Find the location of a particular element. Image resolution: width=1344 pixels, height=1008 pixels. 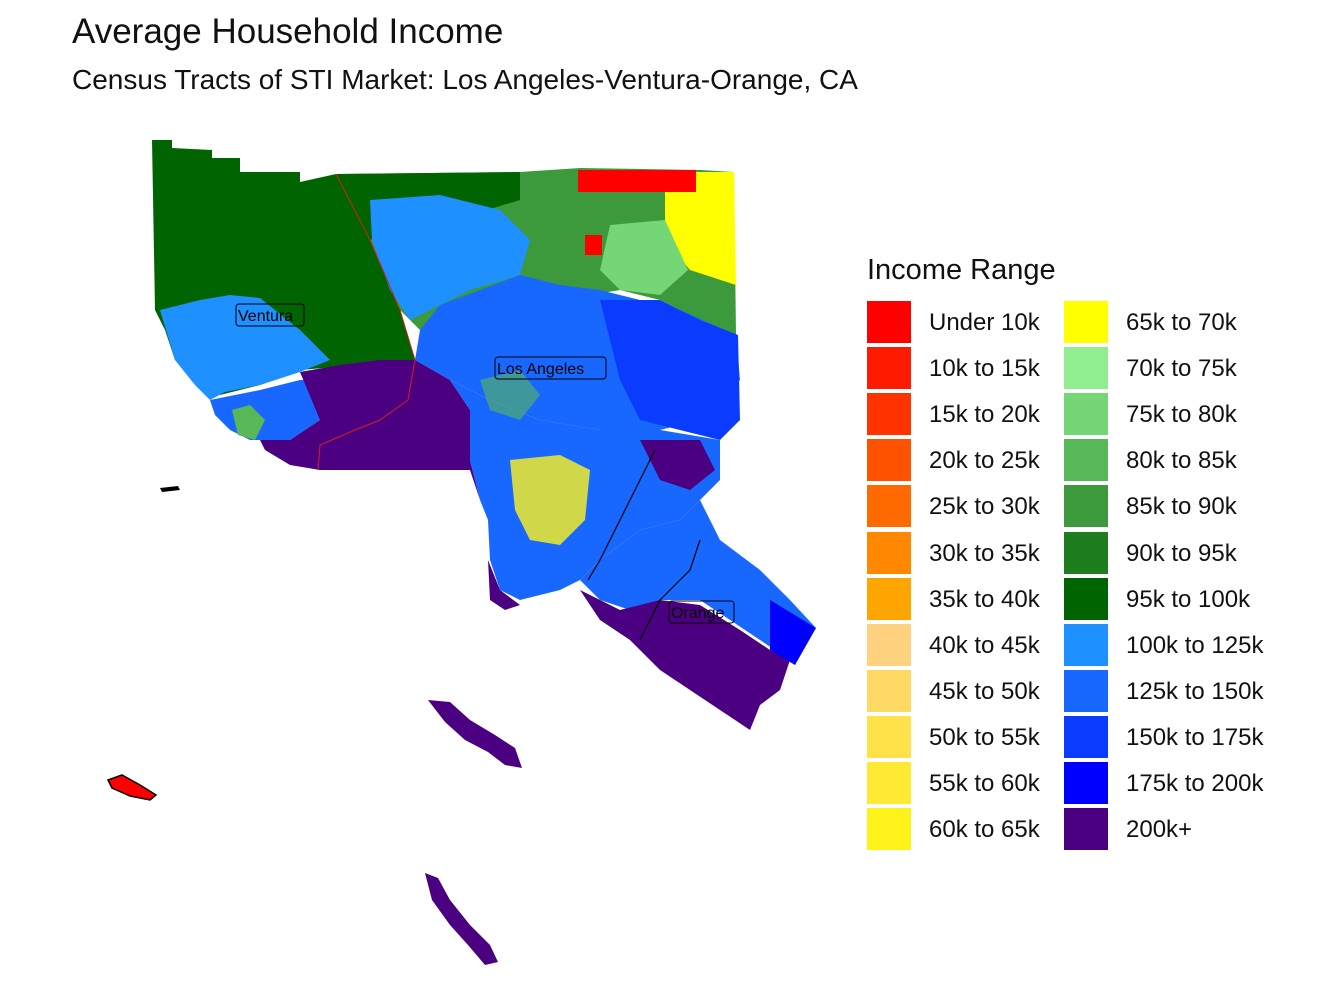

place-label-orange: Orange is located at coordinates (701, 612).